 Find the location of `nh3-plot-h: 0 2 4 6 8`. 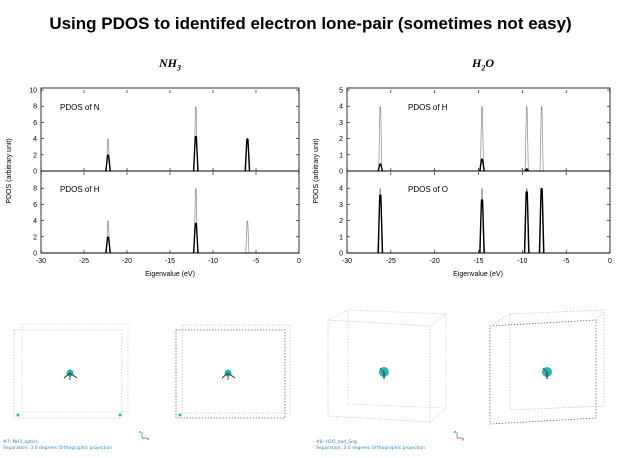

nh3-plot-h: 0 2 4 6 8 is located at coordinates (166, 215).